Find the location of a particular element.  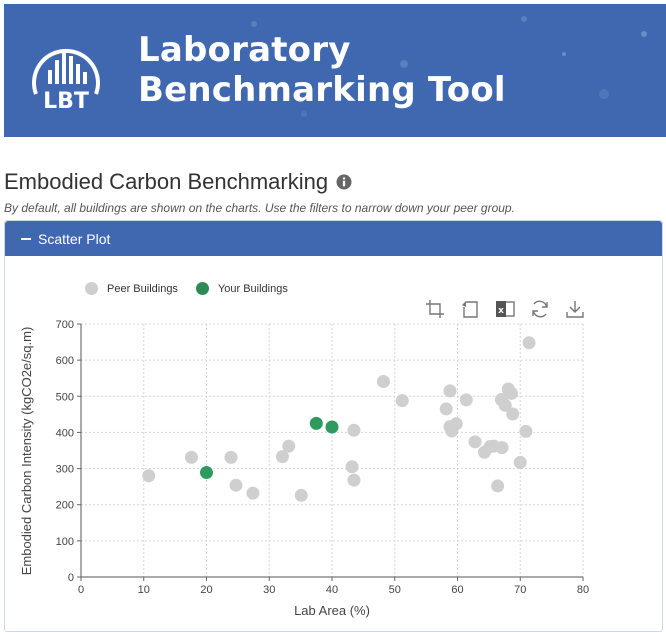

logo-text: LBT is located at coordinates (66, 100).